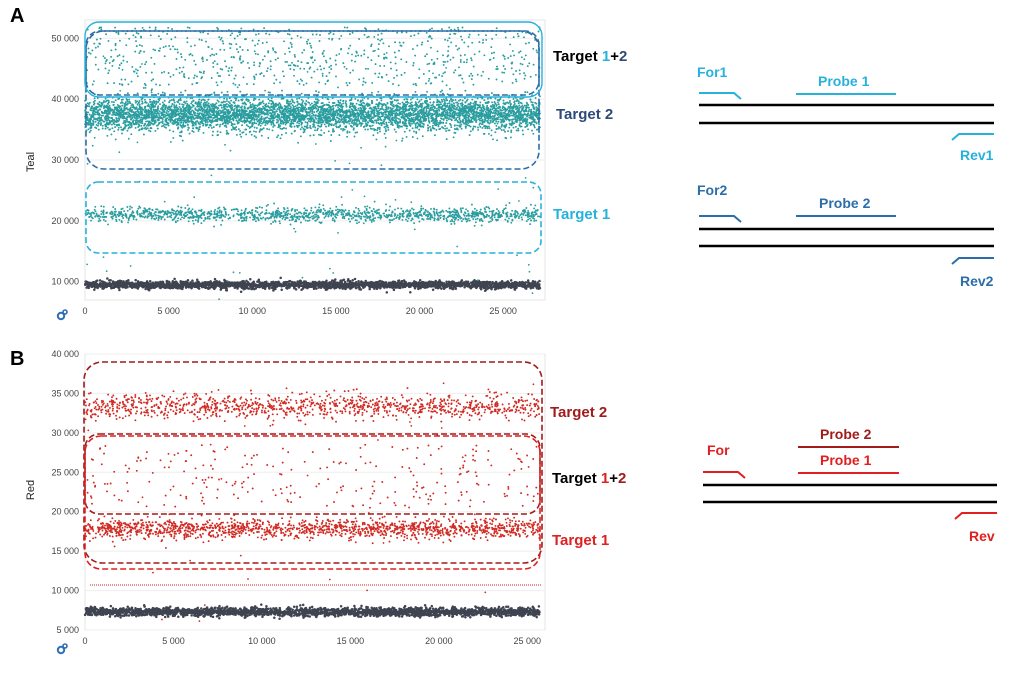 This screenshot has width=1024, height=678. What do you see at coordinates (253, 311) in the screenshot?
I see `x-tick-label: 10 000` at bounding box center [253, 311].